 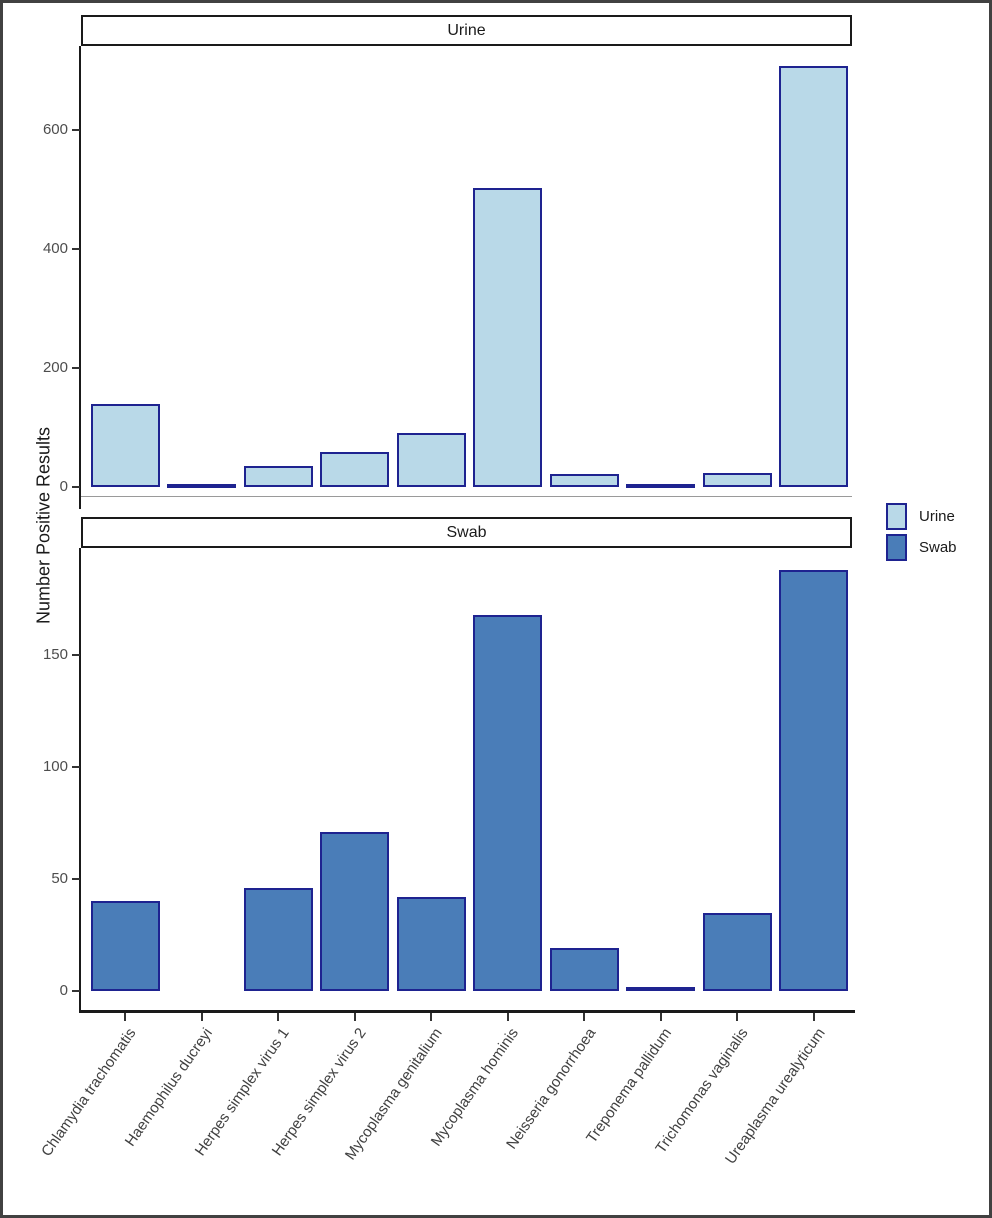 I want to click on x-category-label: Mycoplasma hominis, so click(x=475, y=1087).